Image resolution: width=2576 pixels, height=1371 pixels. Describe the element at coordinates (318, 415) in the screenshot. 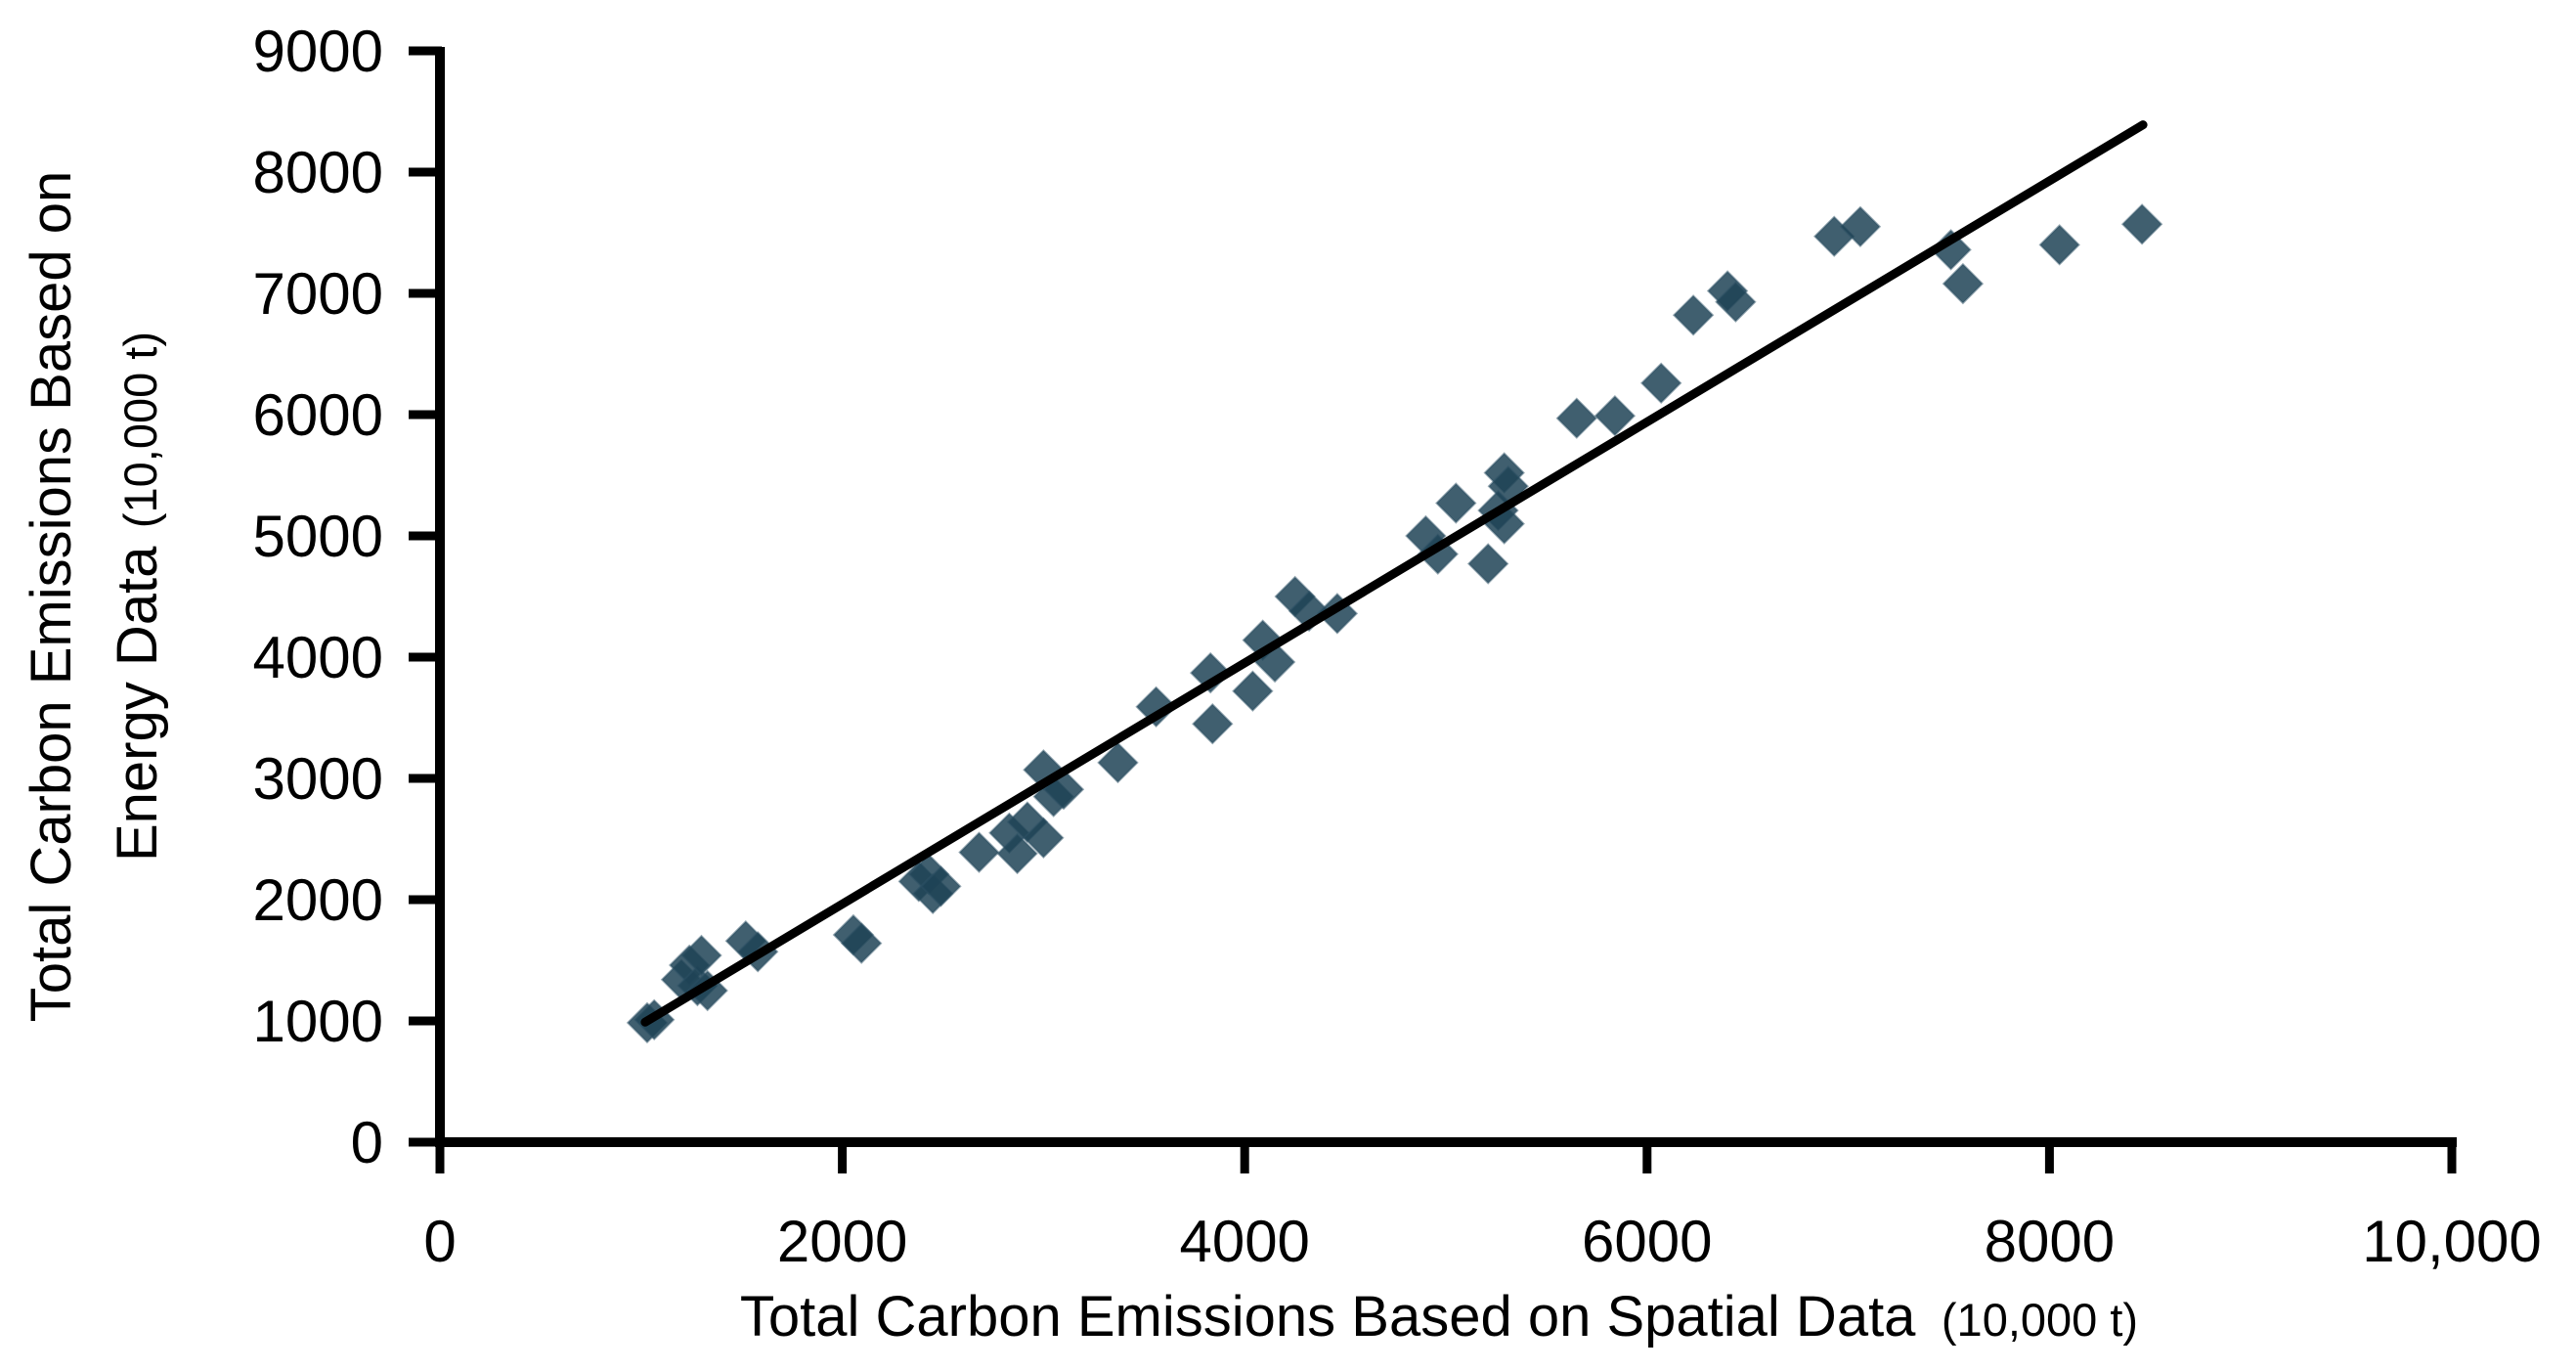

I see `y-tick-label: 6000` at that location.